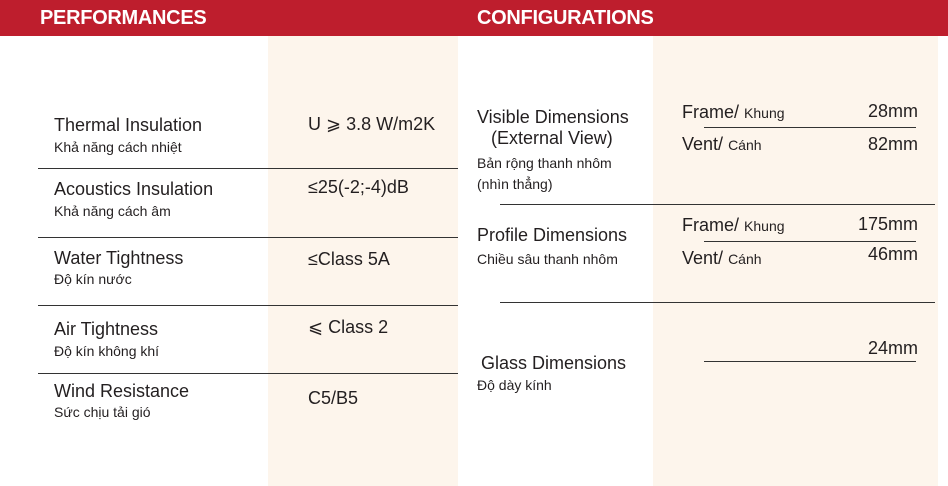  What do you see at coordinates (892, 144) in the screenshot?
I see `vent-value: 82mm` at bounding box center [892, 144].